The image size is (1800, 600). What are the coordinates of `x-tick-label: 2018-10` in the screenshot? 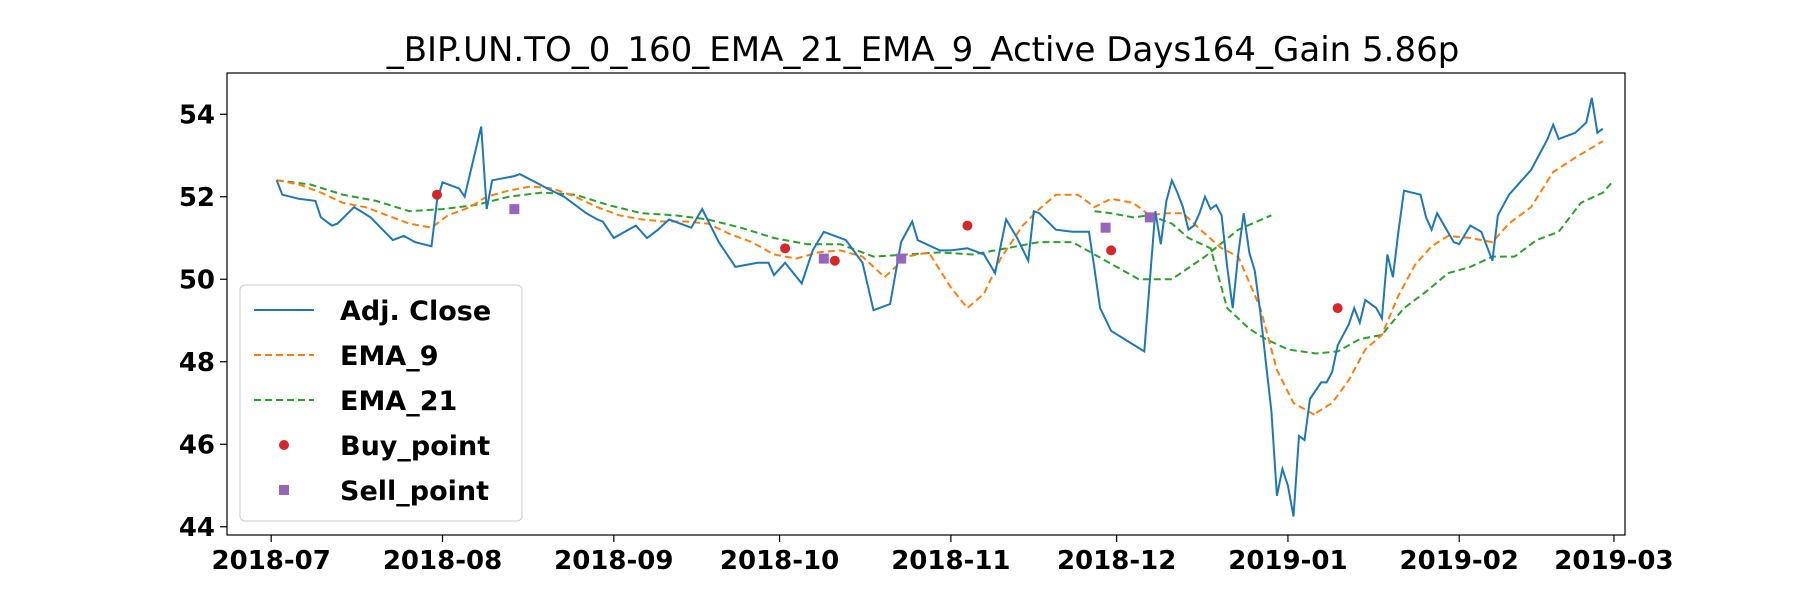 It's located at (779, 561).